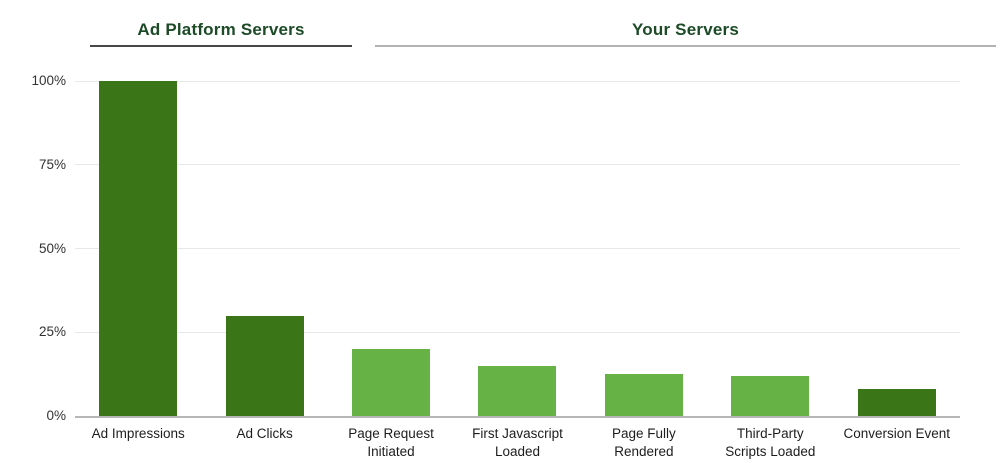 The width and height of the screenshot is (1005, 463). What do you see at coordinates (138, 433) in the screenshot?
I see `x-axis-label-ad-impressions: Ad Impressions` at bounding box center [138, 433].